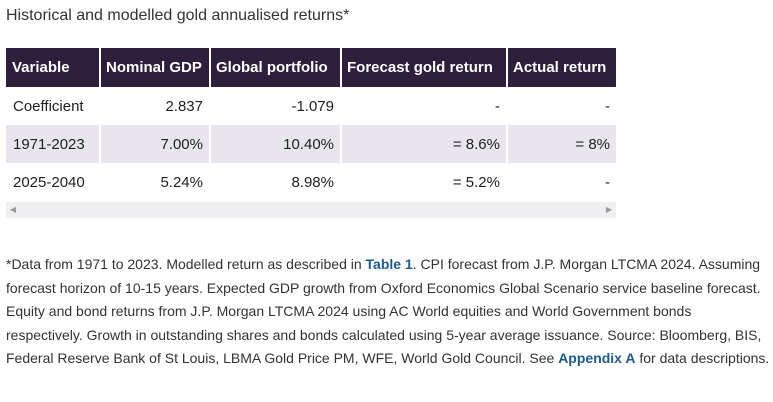 Image resolution: width=773 pixels, height=402 pixels. Describe the element at coordinates (423, 182) in the screenshot. I see `cell-forecast-gold-return: = 5.2%` at that location.